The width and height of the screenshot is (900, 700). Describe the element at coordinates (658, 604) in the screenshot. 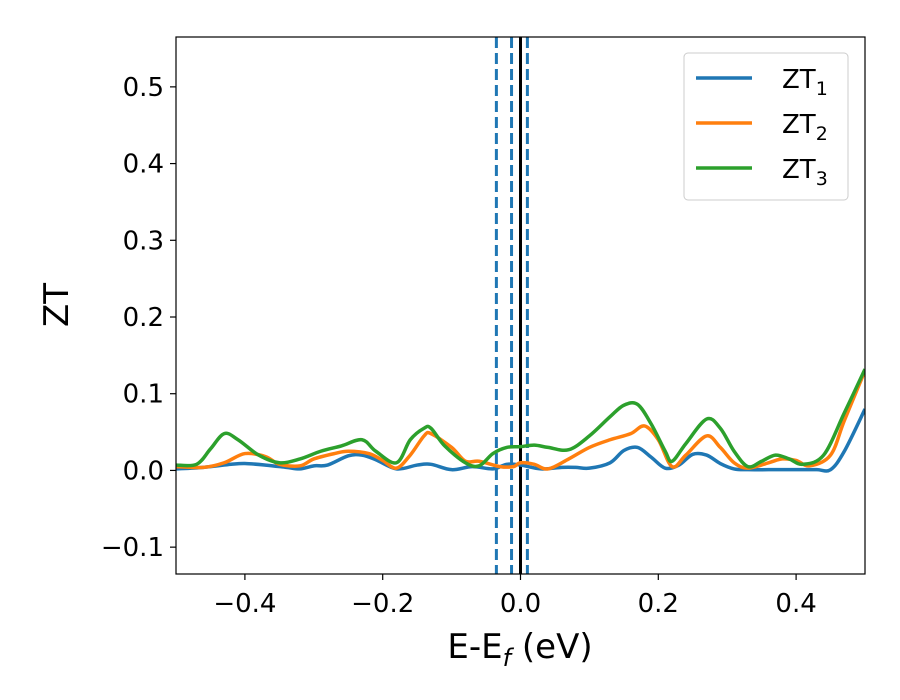

I see `x-tick-label: 0.2` at that location.